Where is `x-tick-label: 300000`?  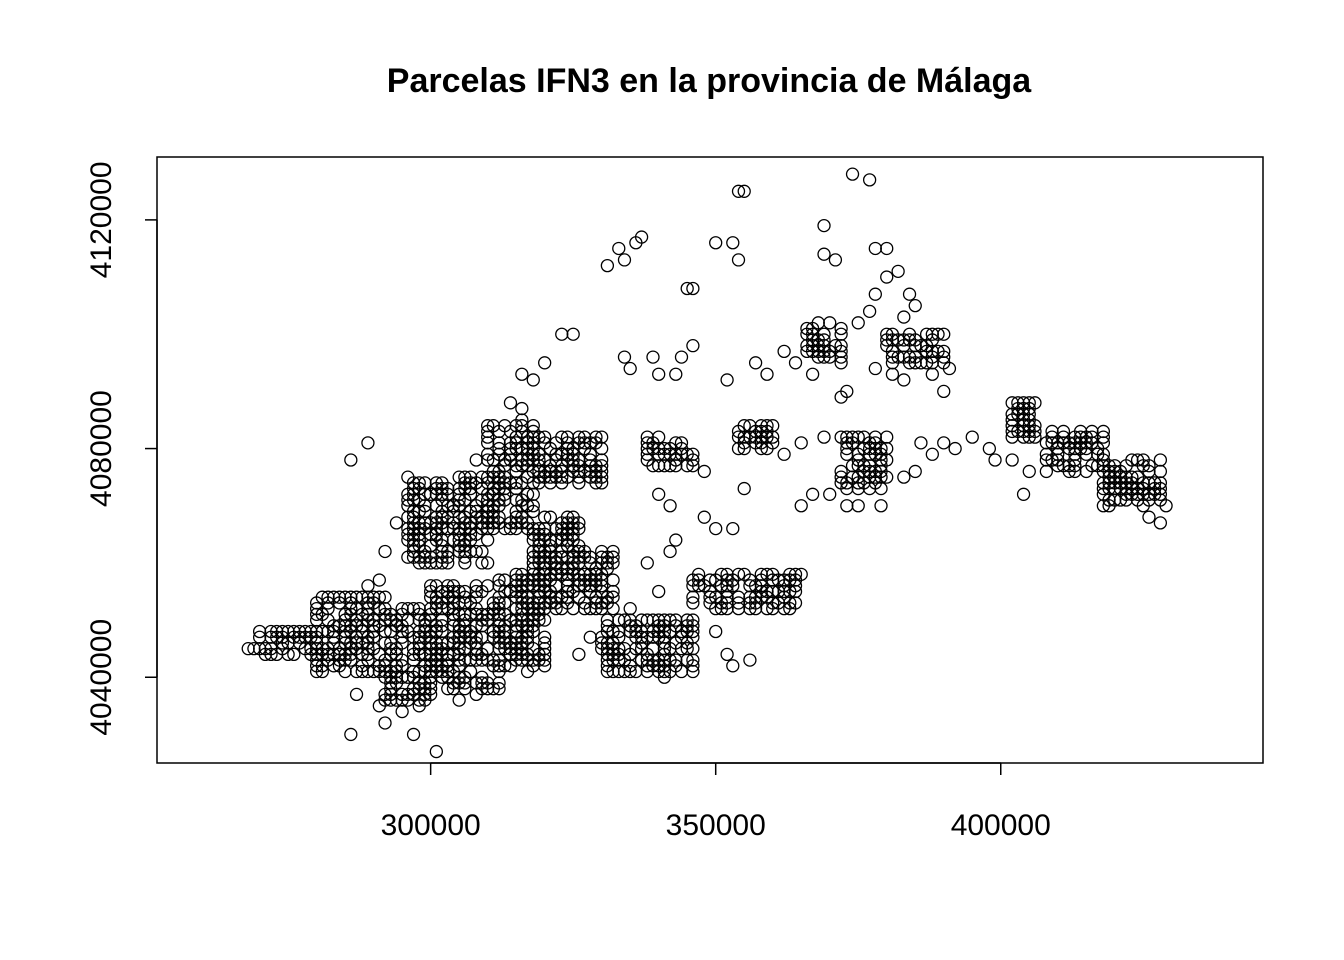 x-tick-label: 300000 is located at coordinates (431, 825).